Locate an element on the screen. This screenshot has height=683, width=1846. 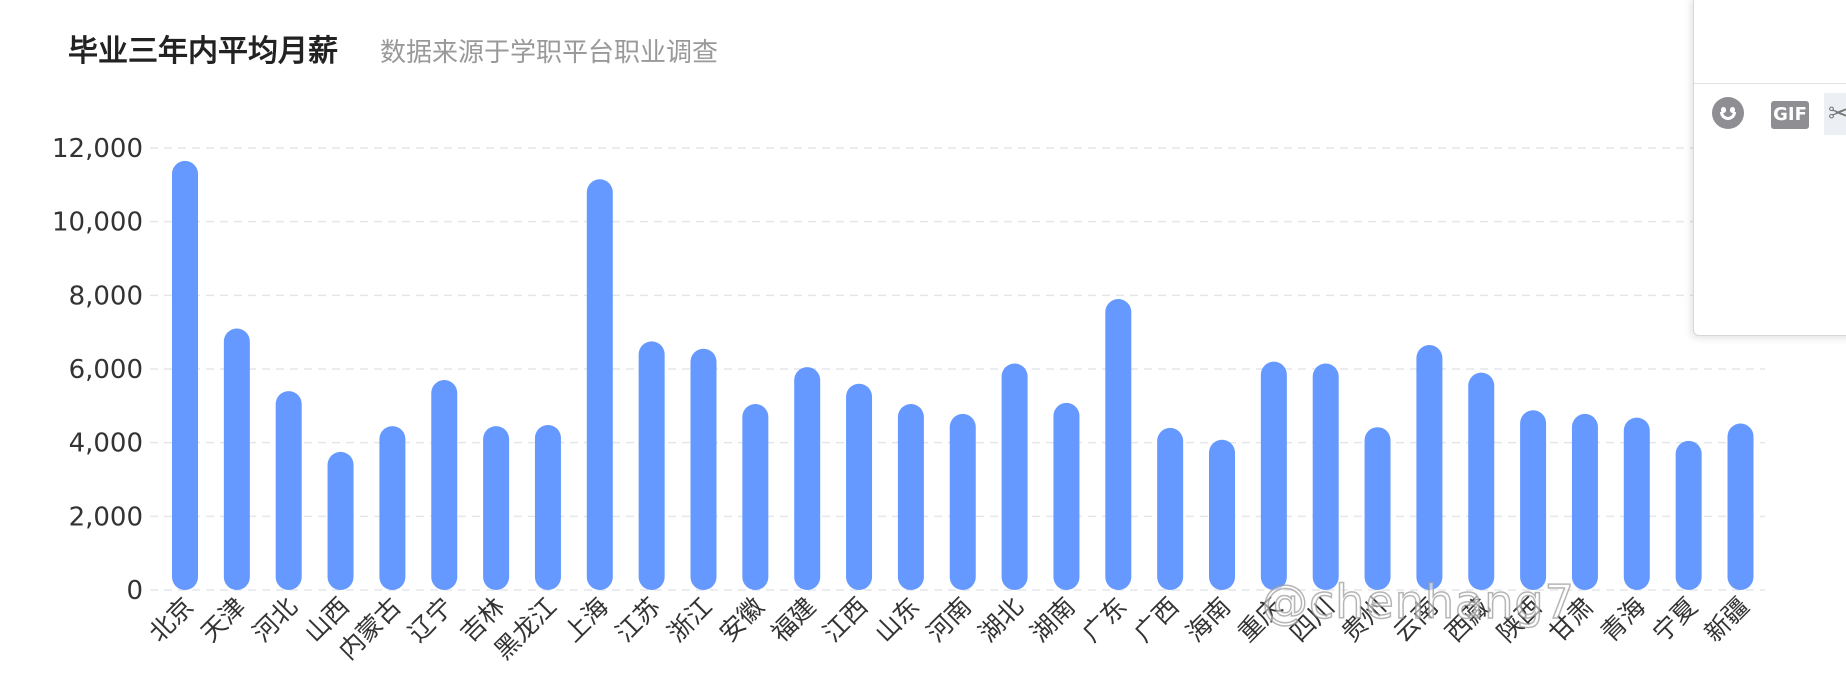
y-tick-label: 8,000 is located at coordinates (106, 296).